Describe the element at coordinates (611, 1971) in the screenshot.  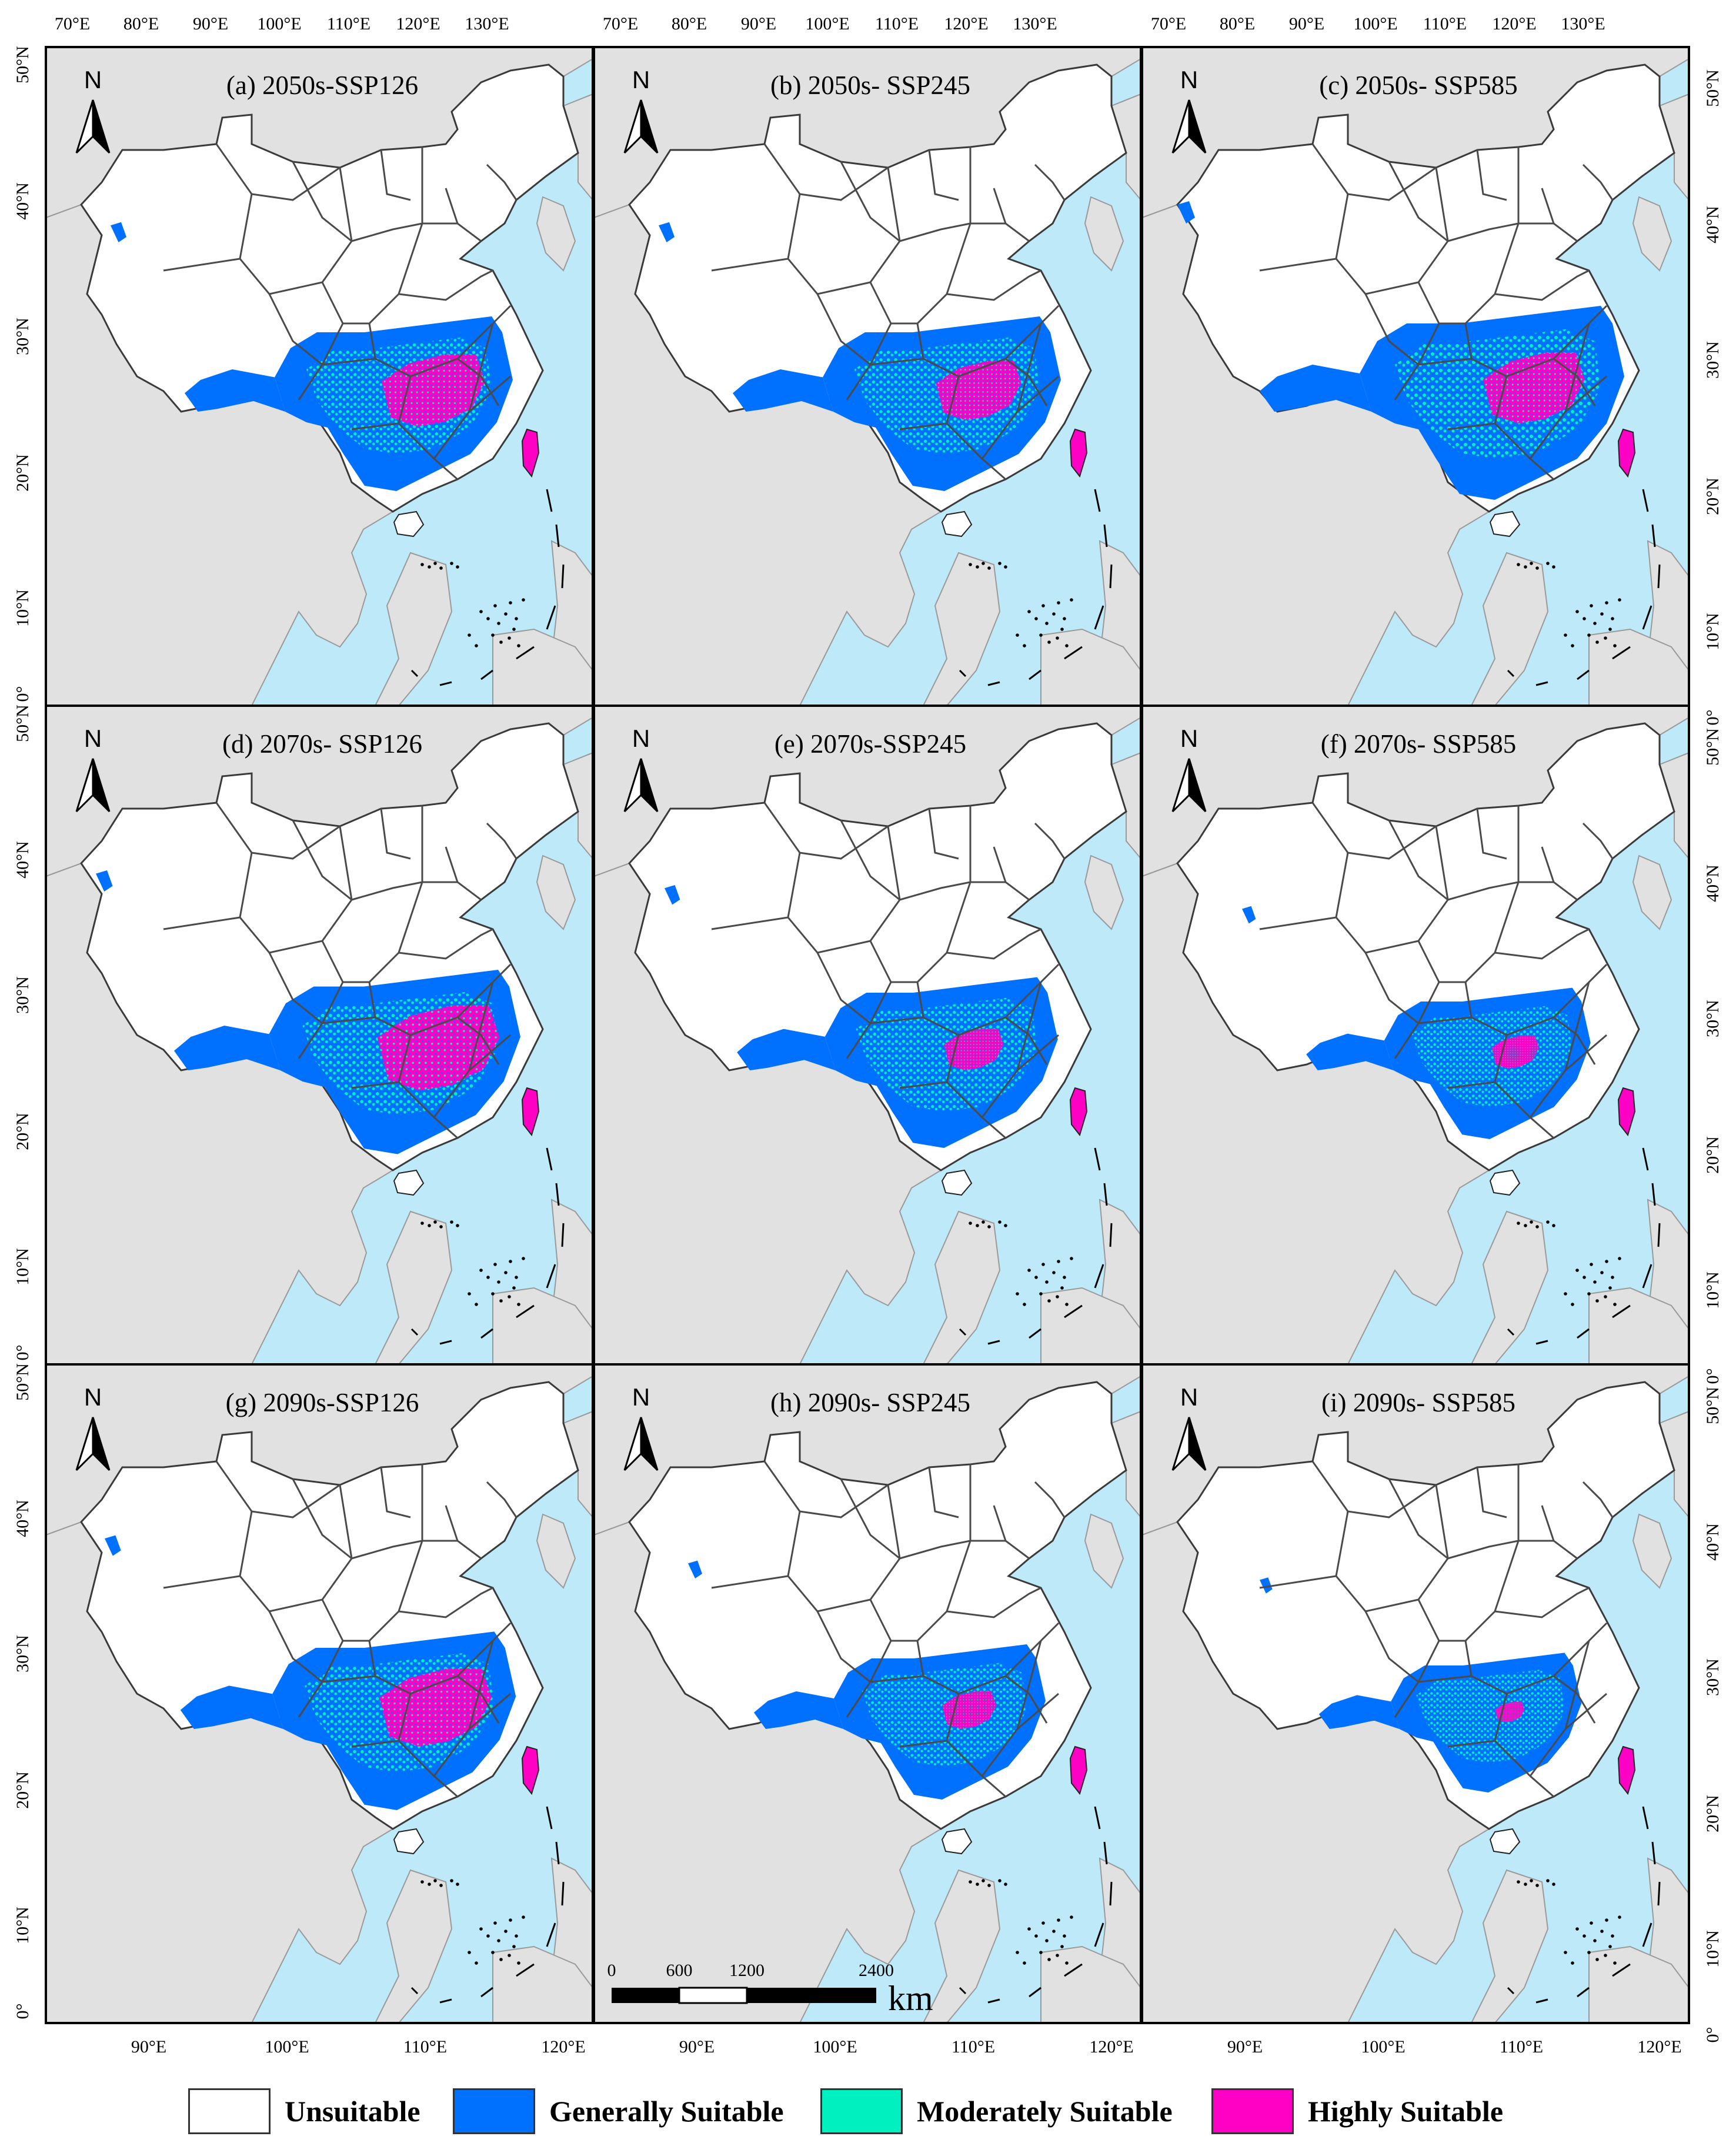
I see `scale-bar-tick-label: 0` at that location.